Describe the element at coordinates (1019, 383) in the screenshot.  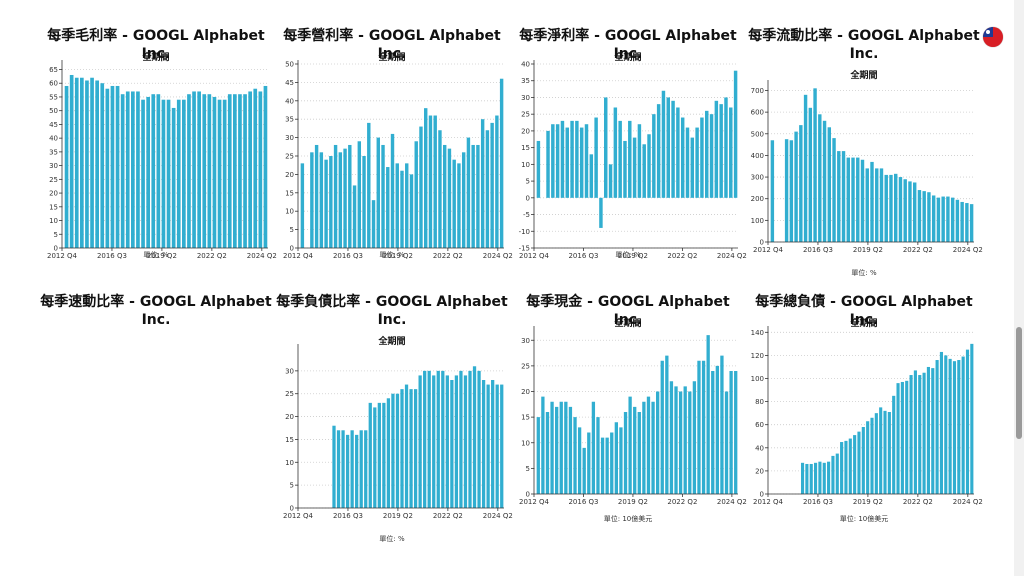
I see `scrollbar-thumb` at that location.